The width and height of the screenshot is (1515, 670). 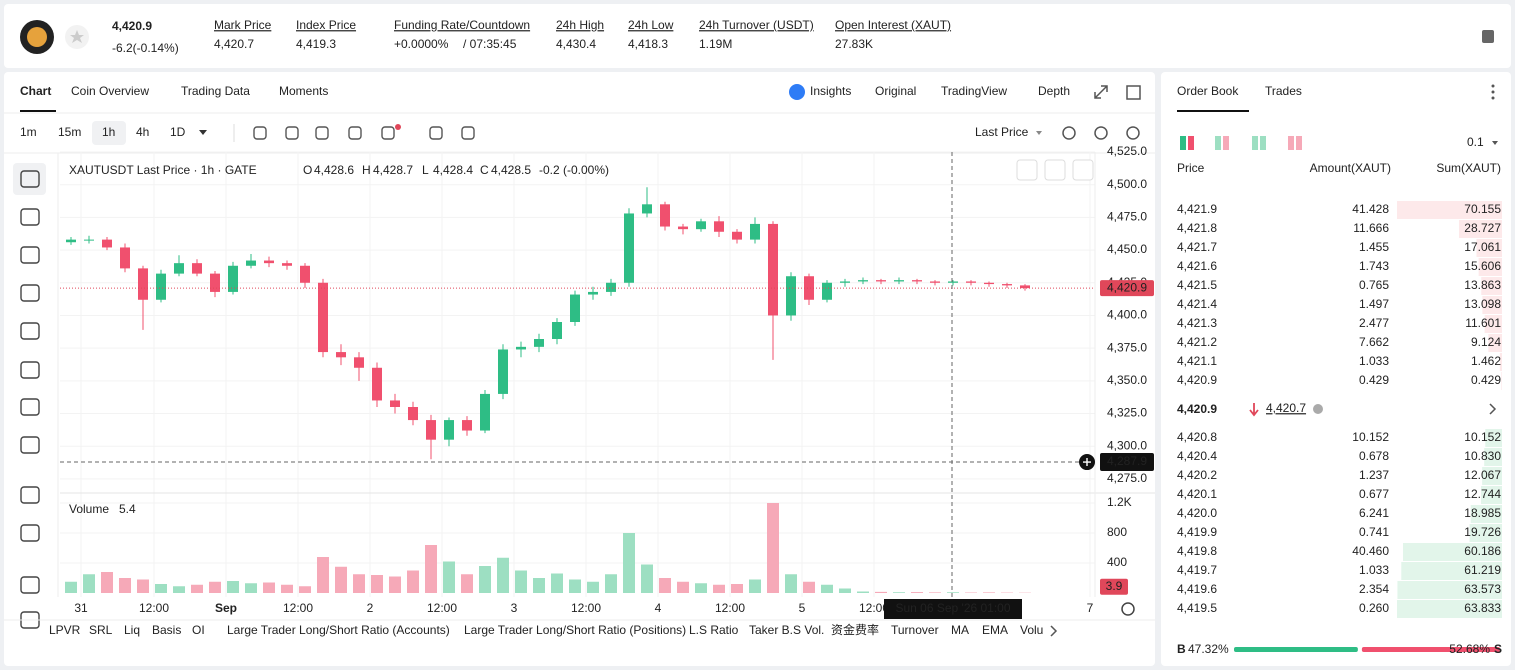 I want to click on interval-button: 4h, so click(x=142, y=132).